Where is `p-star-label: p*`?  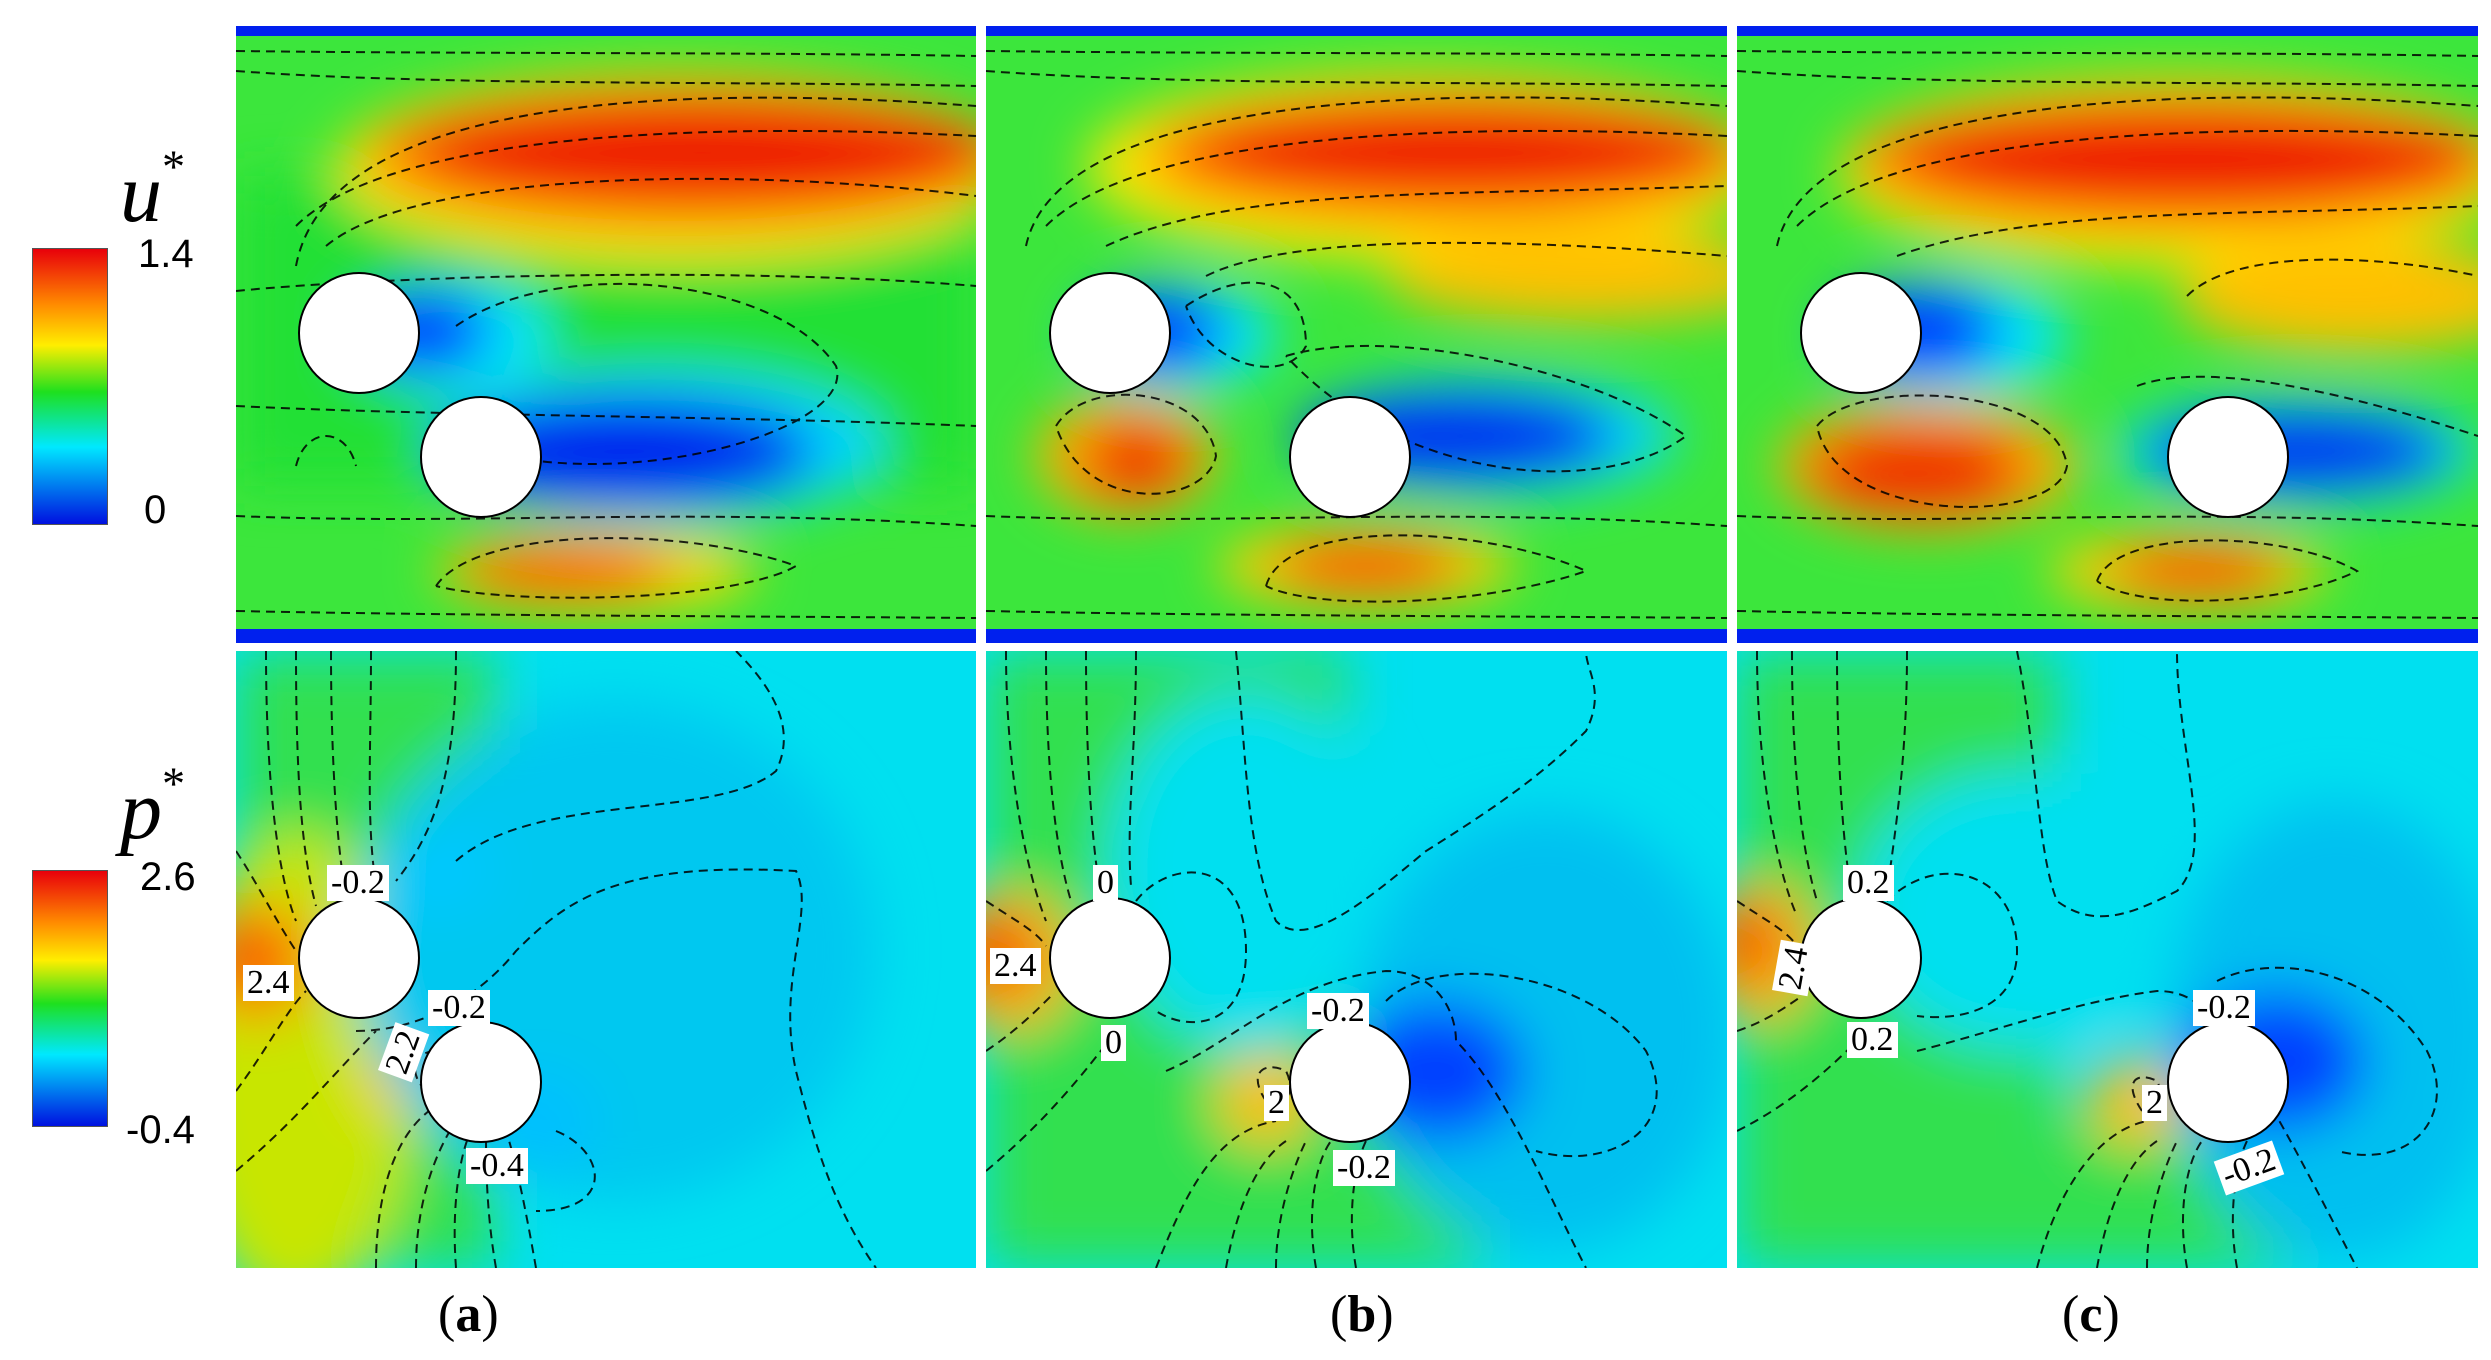 p-star-label: p* is located at coordinates (152, 808).